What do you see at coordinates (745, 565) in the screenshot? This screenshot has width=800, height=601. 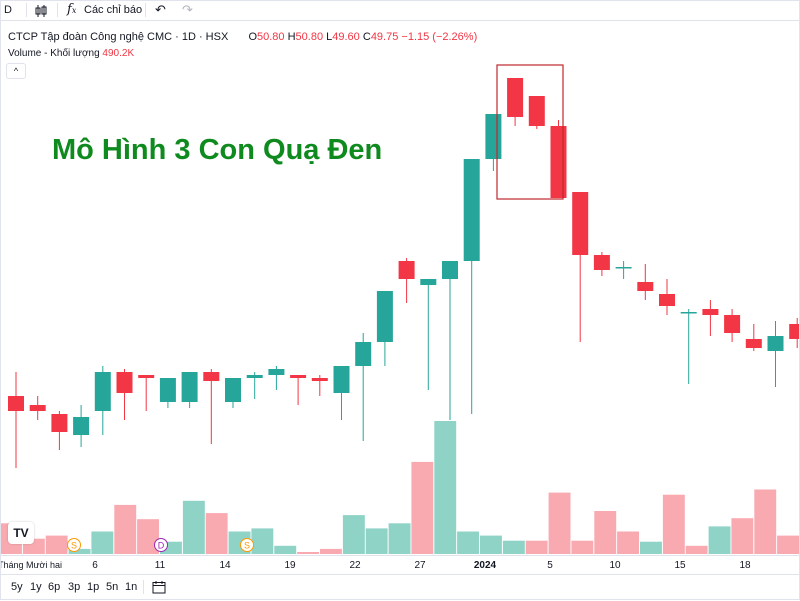 I see `time-axis-label: 18` at bounding box center [745, 565].